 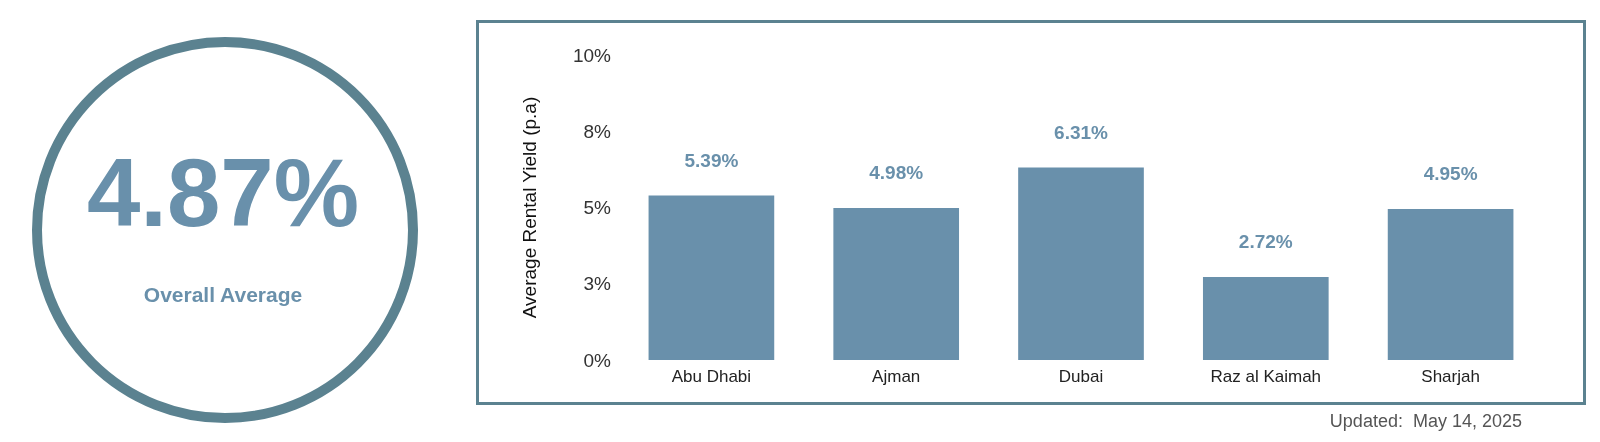 I want to click on y-tick-label: 3%, so click(x=597, y=284).